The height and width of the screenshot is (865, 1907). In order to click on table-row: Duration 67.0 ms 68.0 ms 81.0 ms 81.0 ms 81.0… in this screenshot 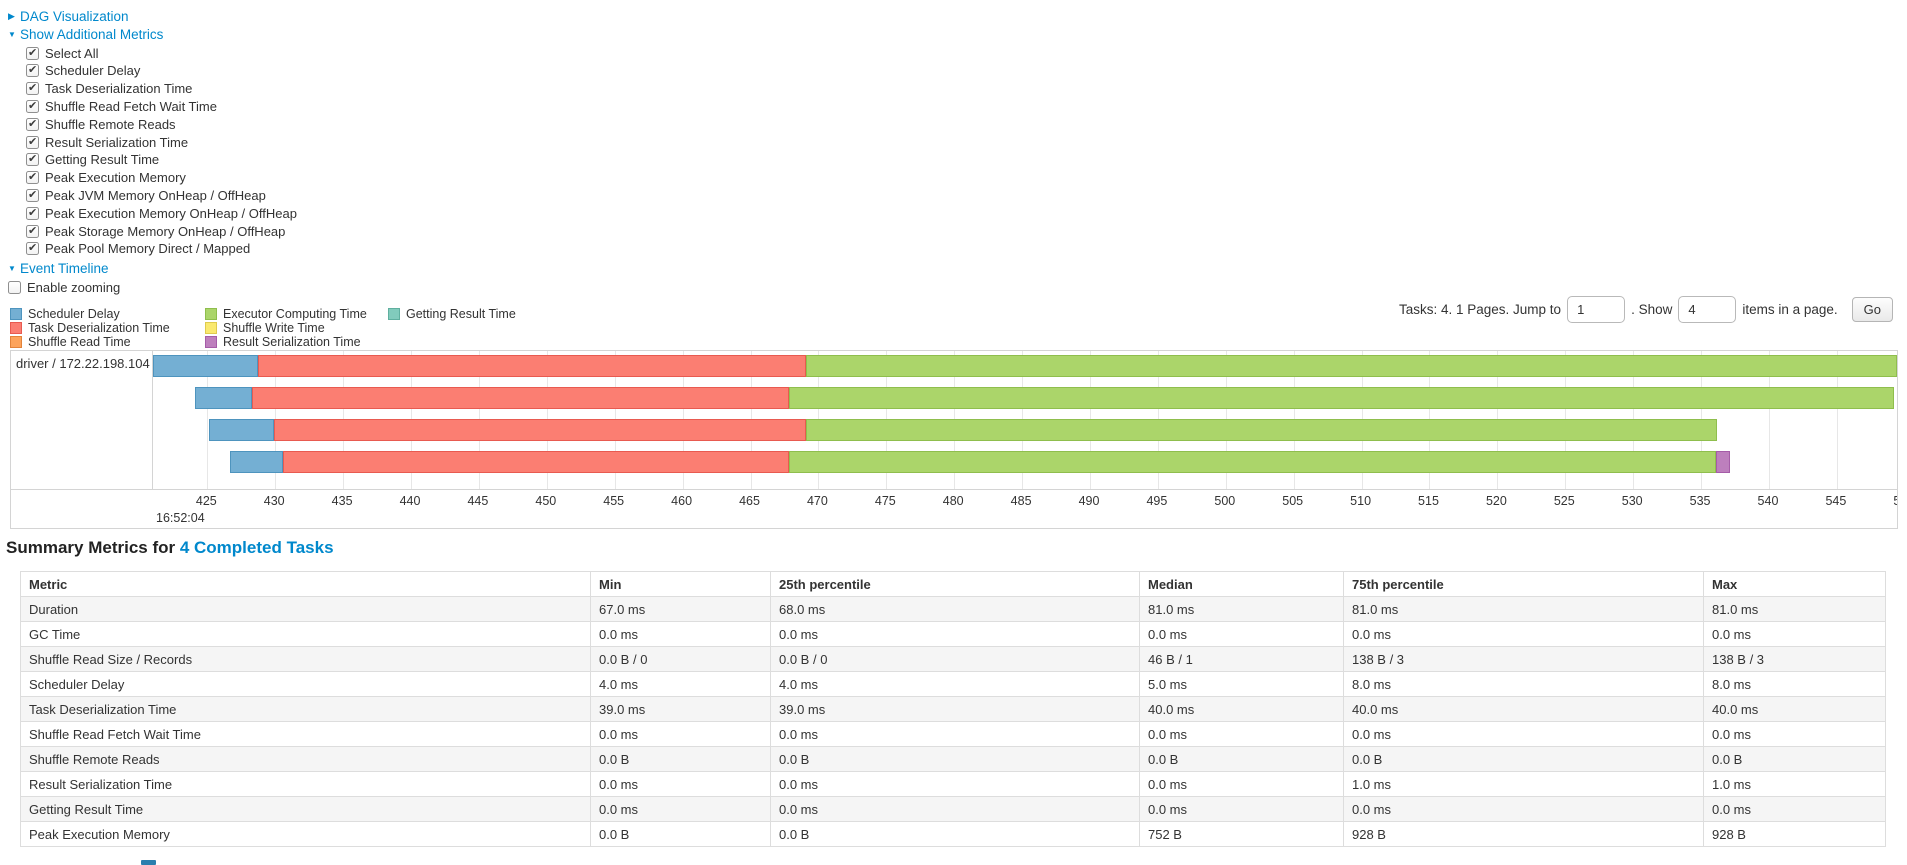, I will do `click(953, 609)`.